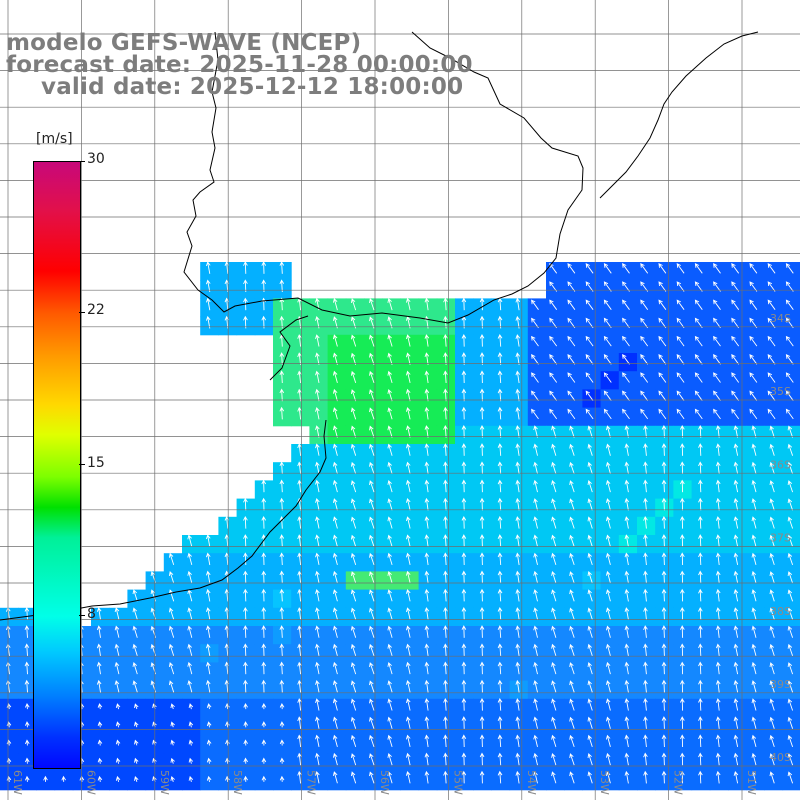  What do you see at coordinates (96, 310) in the screenshot?
I see `colorbar-tick-22: 22` at bounding box center [96, 310].